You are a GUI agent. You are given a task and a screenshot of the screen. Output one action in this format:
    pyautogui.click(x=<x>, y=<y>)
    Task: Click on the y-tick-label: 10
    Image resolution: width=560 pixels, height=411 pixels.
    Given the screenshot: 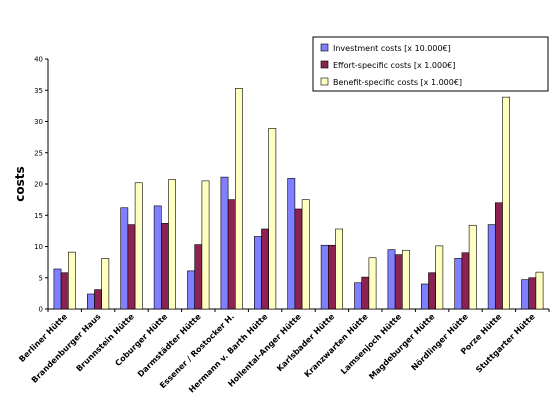 What is the action you would take?
    pyautogui.click(x=38, y=247)
    